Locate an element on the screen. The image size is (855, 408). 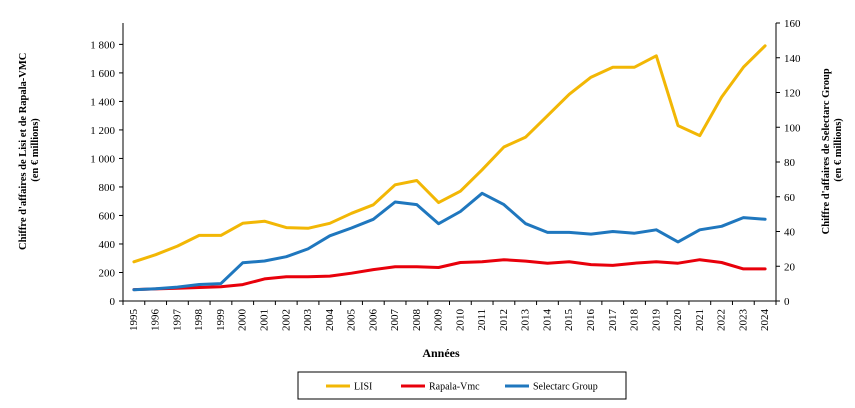
x-tick-label: 2016 is located at coordinates (591, 320).